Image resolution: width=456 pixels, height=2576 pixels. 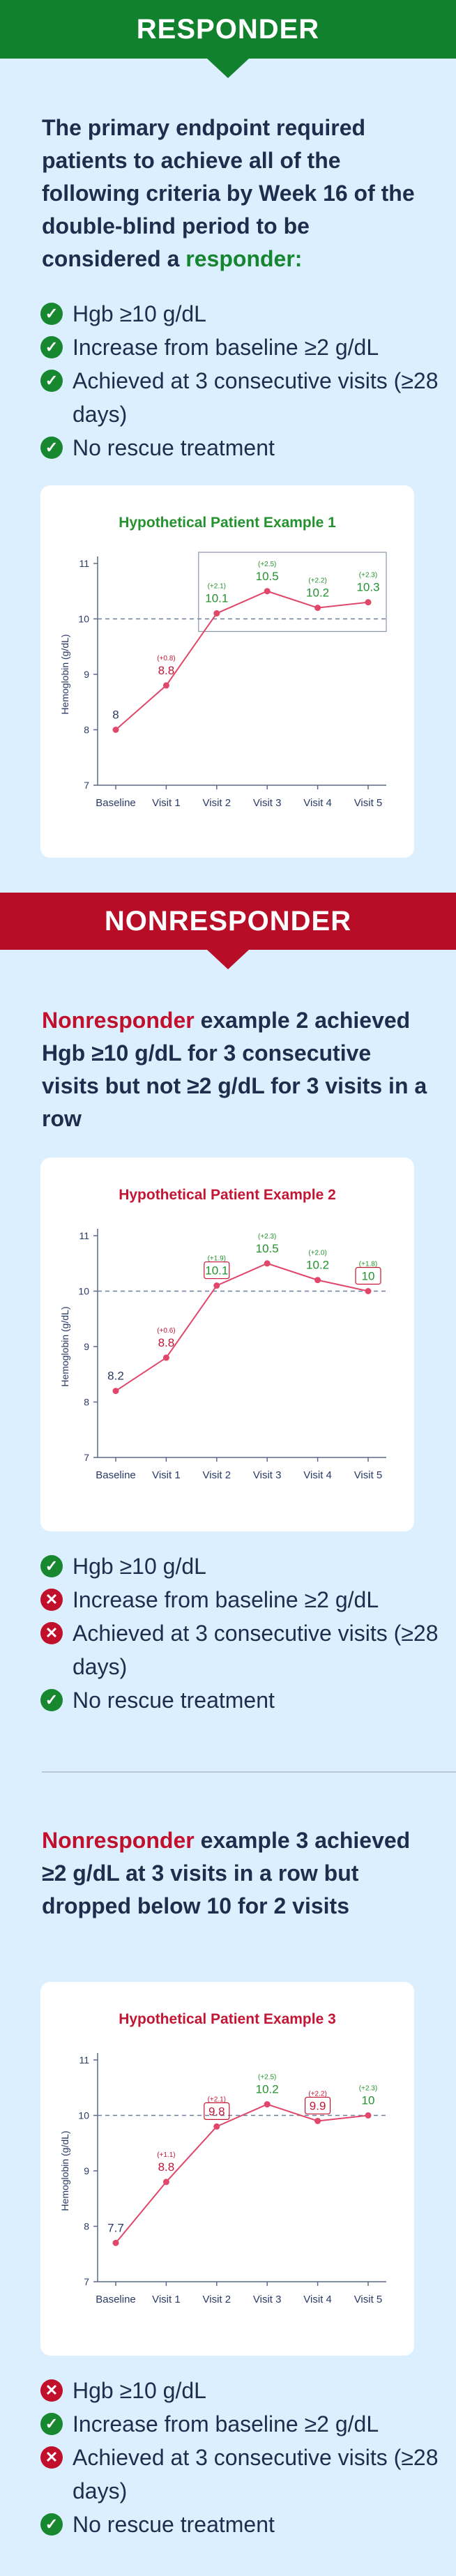 What do you see at coordinates (317, 1253) in the screenshot?
I see `change-label: (+2.0)` at bounding box center [317, 1253].